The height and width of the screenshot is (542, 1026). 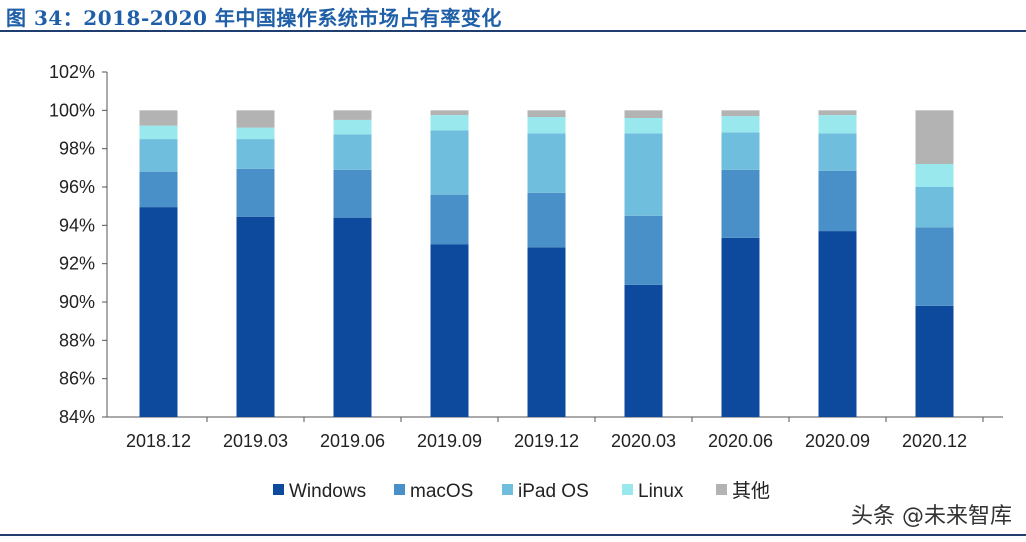 What do you see at coordinates (158, 441) in the screenshot?
I see `x-tick-label: 2018.12` at bounding box center [158, 441].